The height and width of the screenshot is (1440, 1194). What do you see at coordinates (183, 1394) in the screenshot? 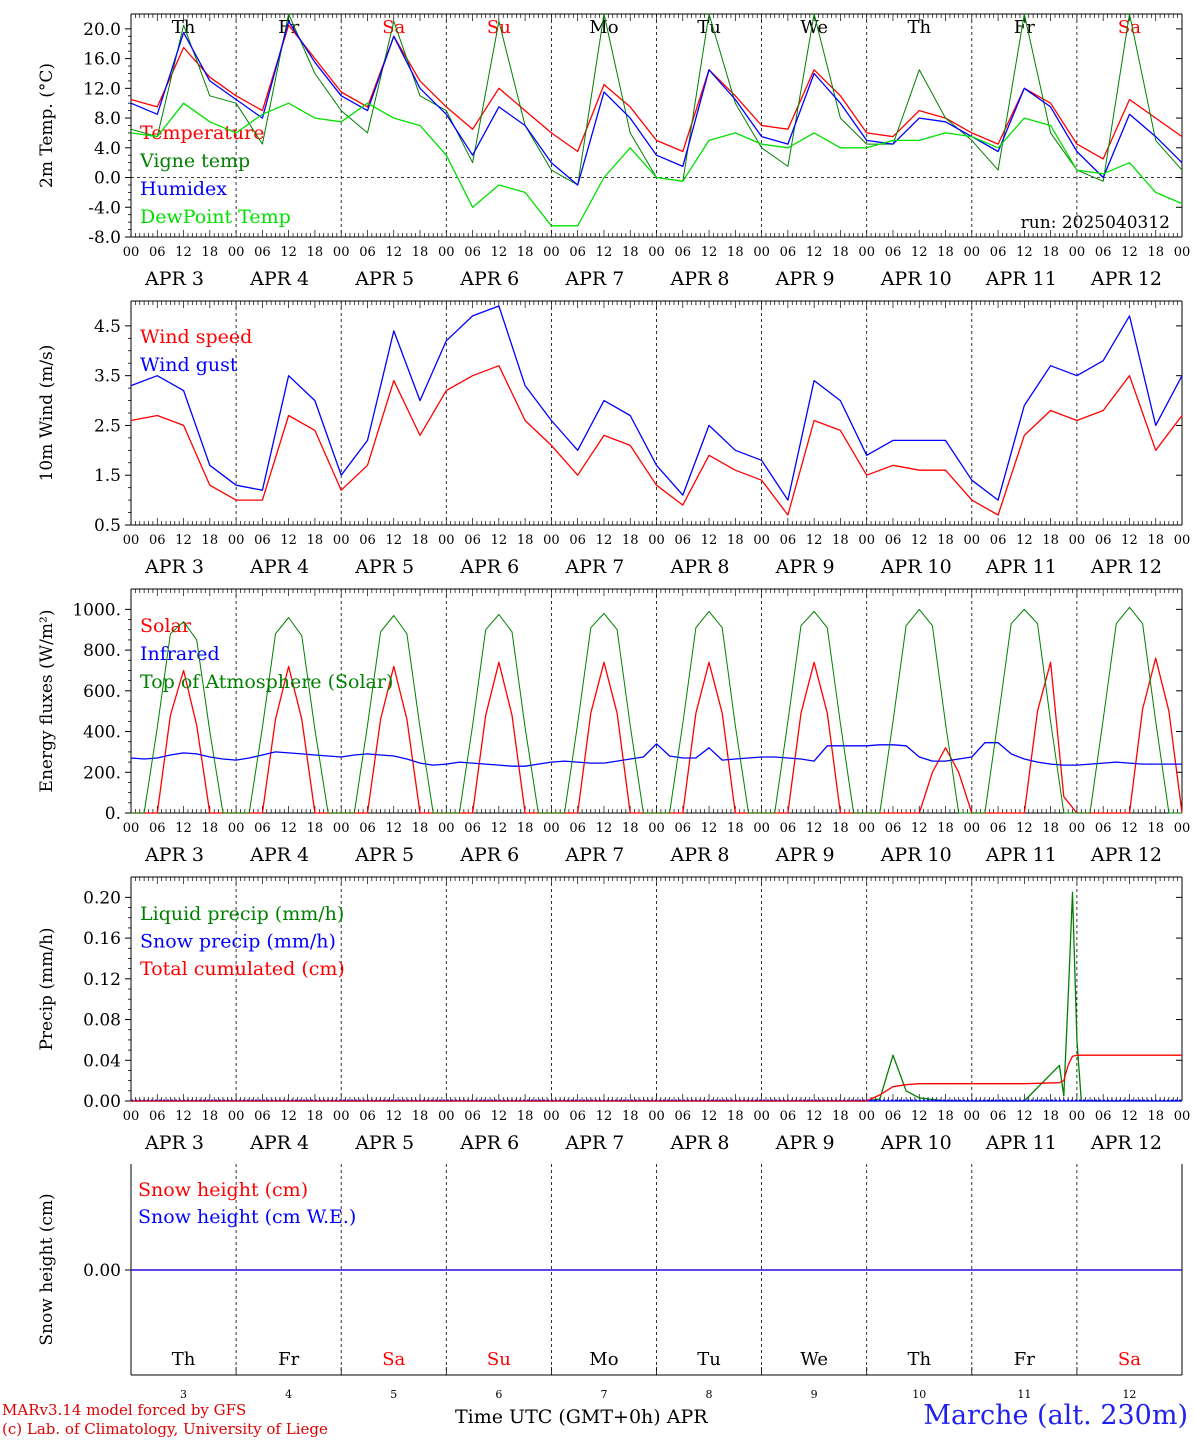
I see `day-number-label: 3` at bounding box center [183, 1394].